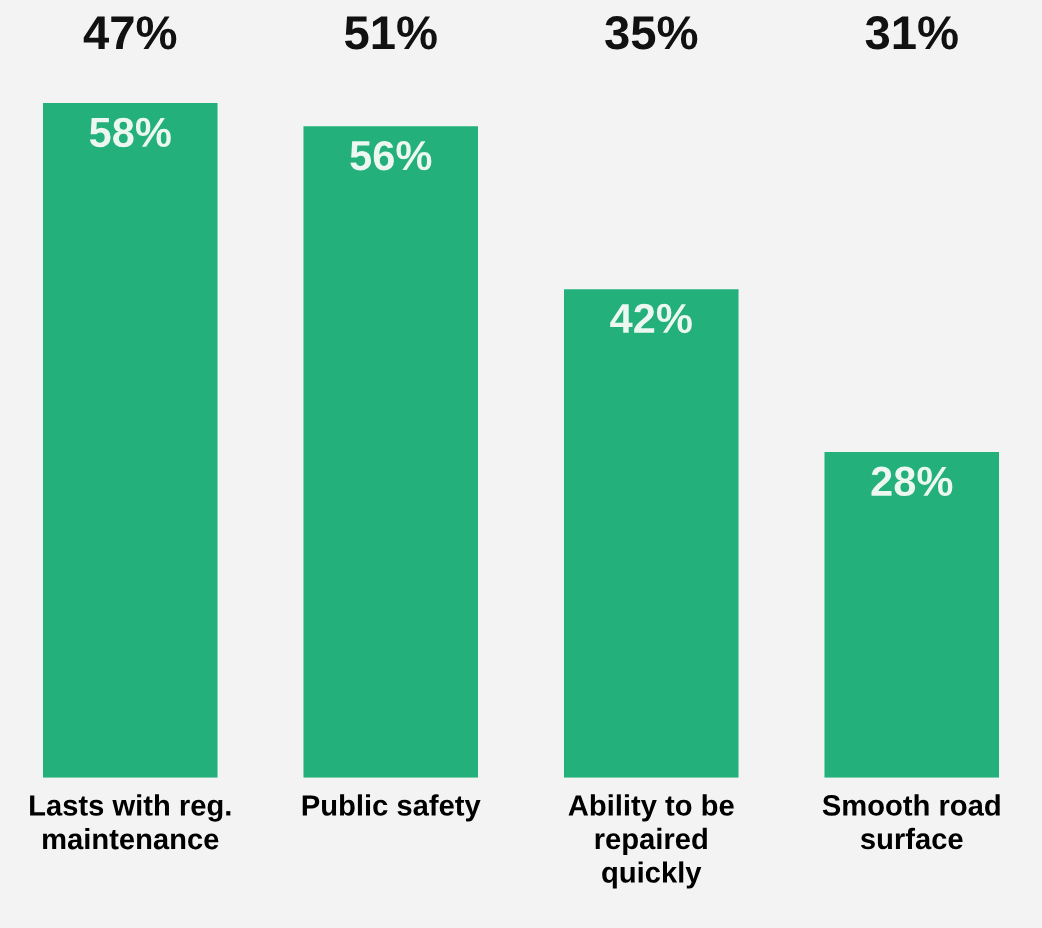  I want to click on x-tick-label: Ability to be repaired quickly, so click(651, 841).